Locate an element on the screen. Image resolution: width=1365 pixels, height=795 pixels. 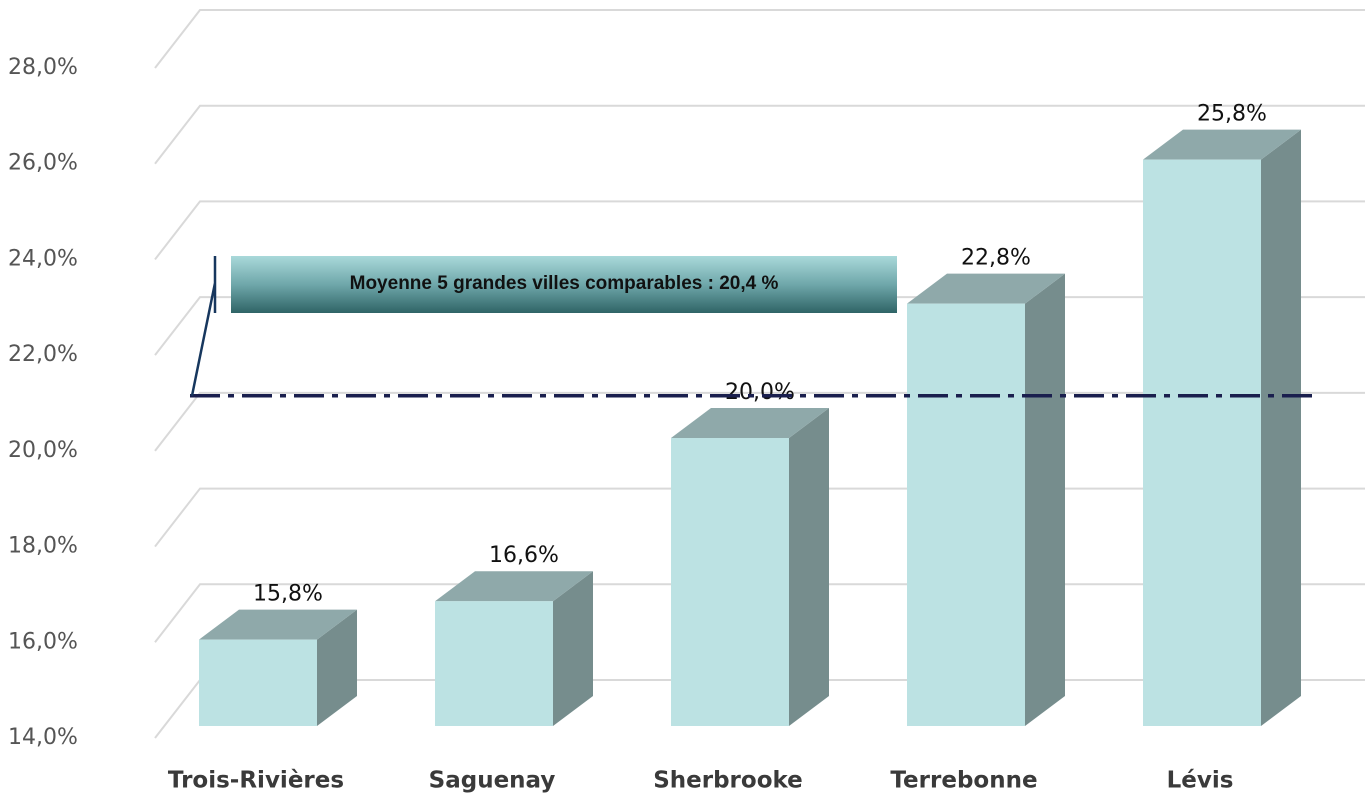
value-label: 22,8% is located at coordinates (996, 258).